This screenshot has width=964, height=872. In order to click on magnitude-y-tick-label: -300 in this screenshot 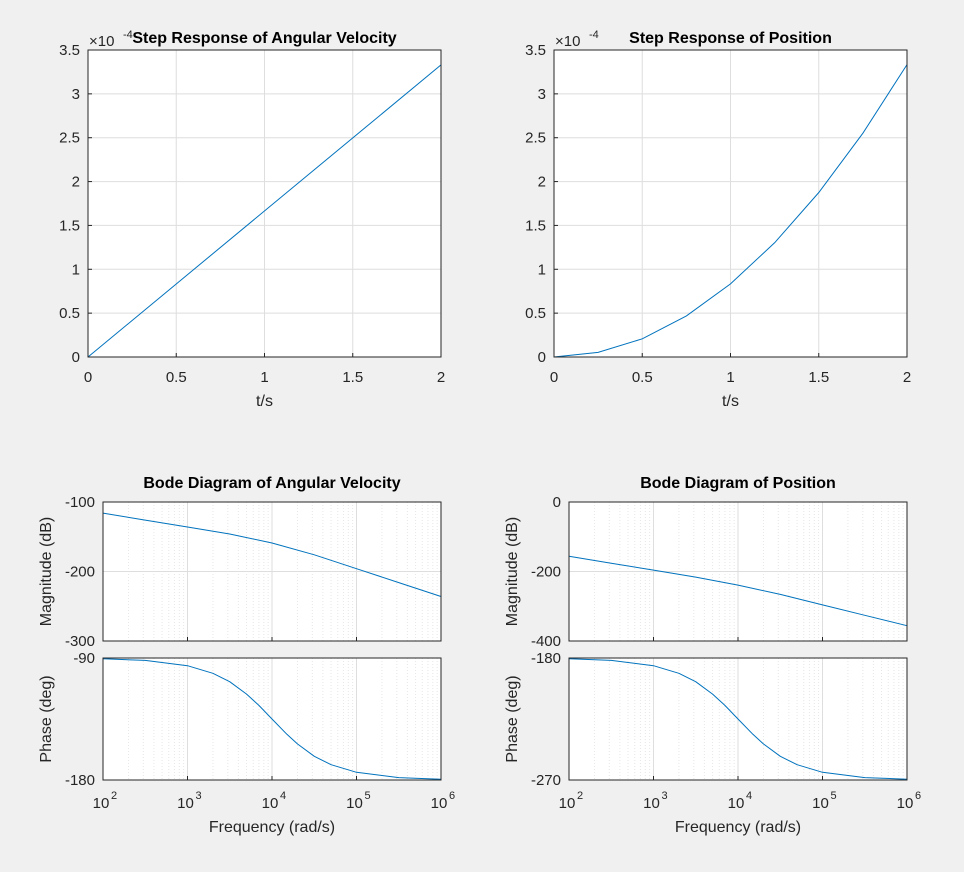, I will do `click(80, 641)`.